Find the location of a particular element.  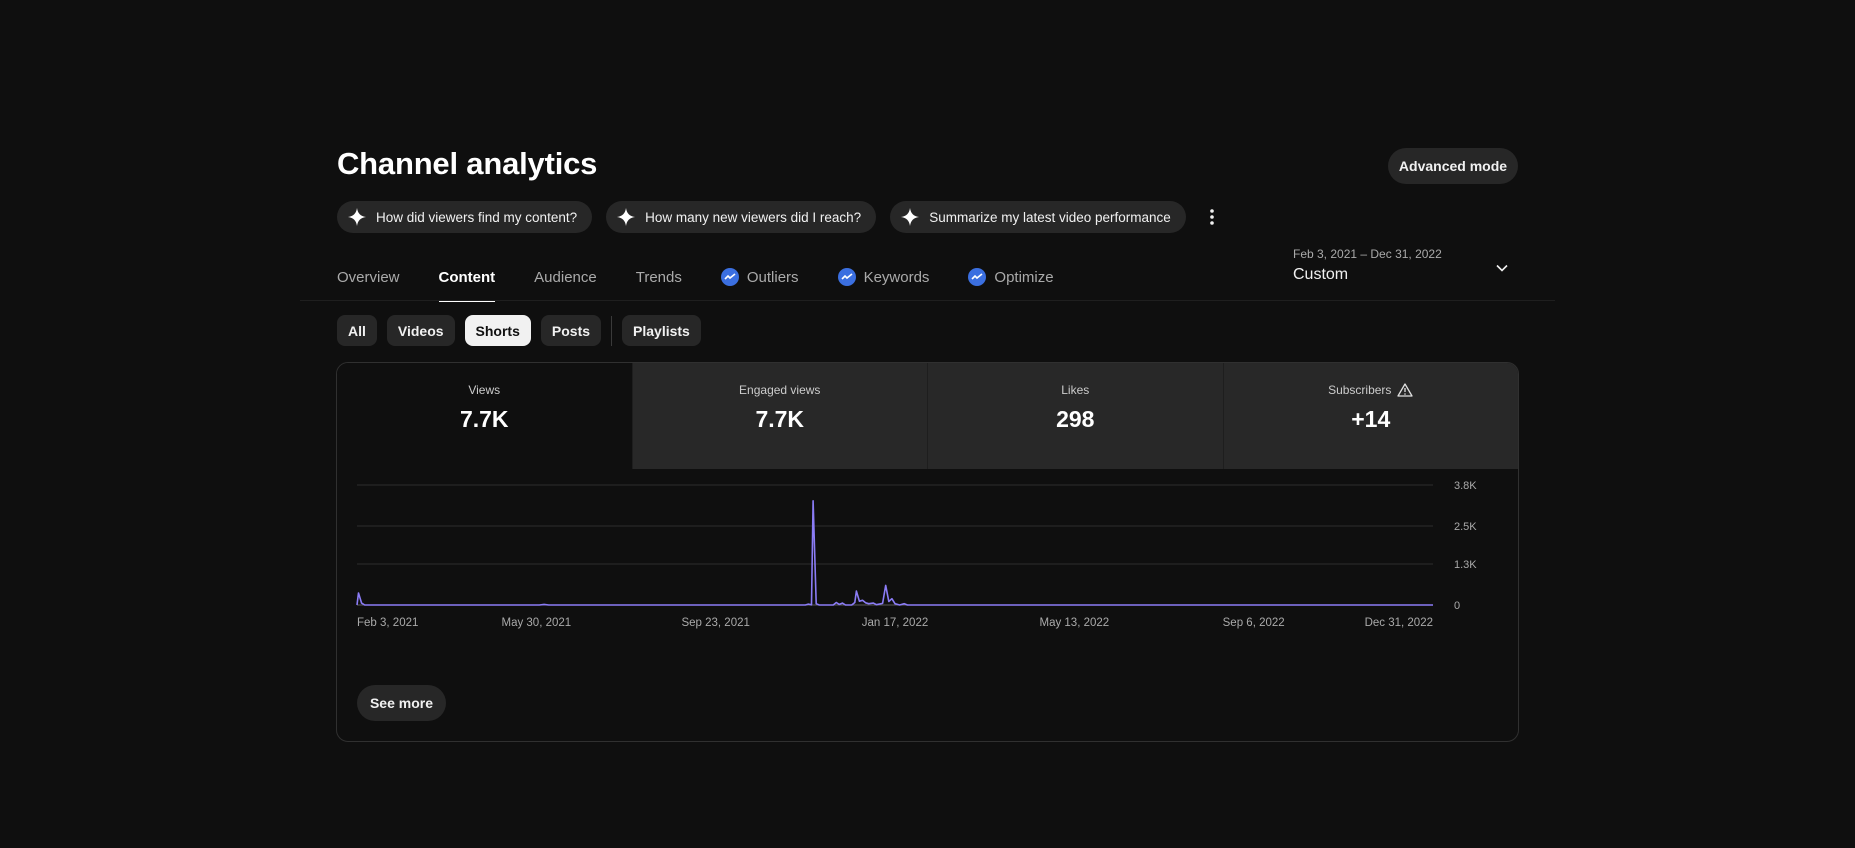

tab-outliers: Outliers is located at coordinates (759, 277).